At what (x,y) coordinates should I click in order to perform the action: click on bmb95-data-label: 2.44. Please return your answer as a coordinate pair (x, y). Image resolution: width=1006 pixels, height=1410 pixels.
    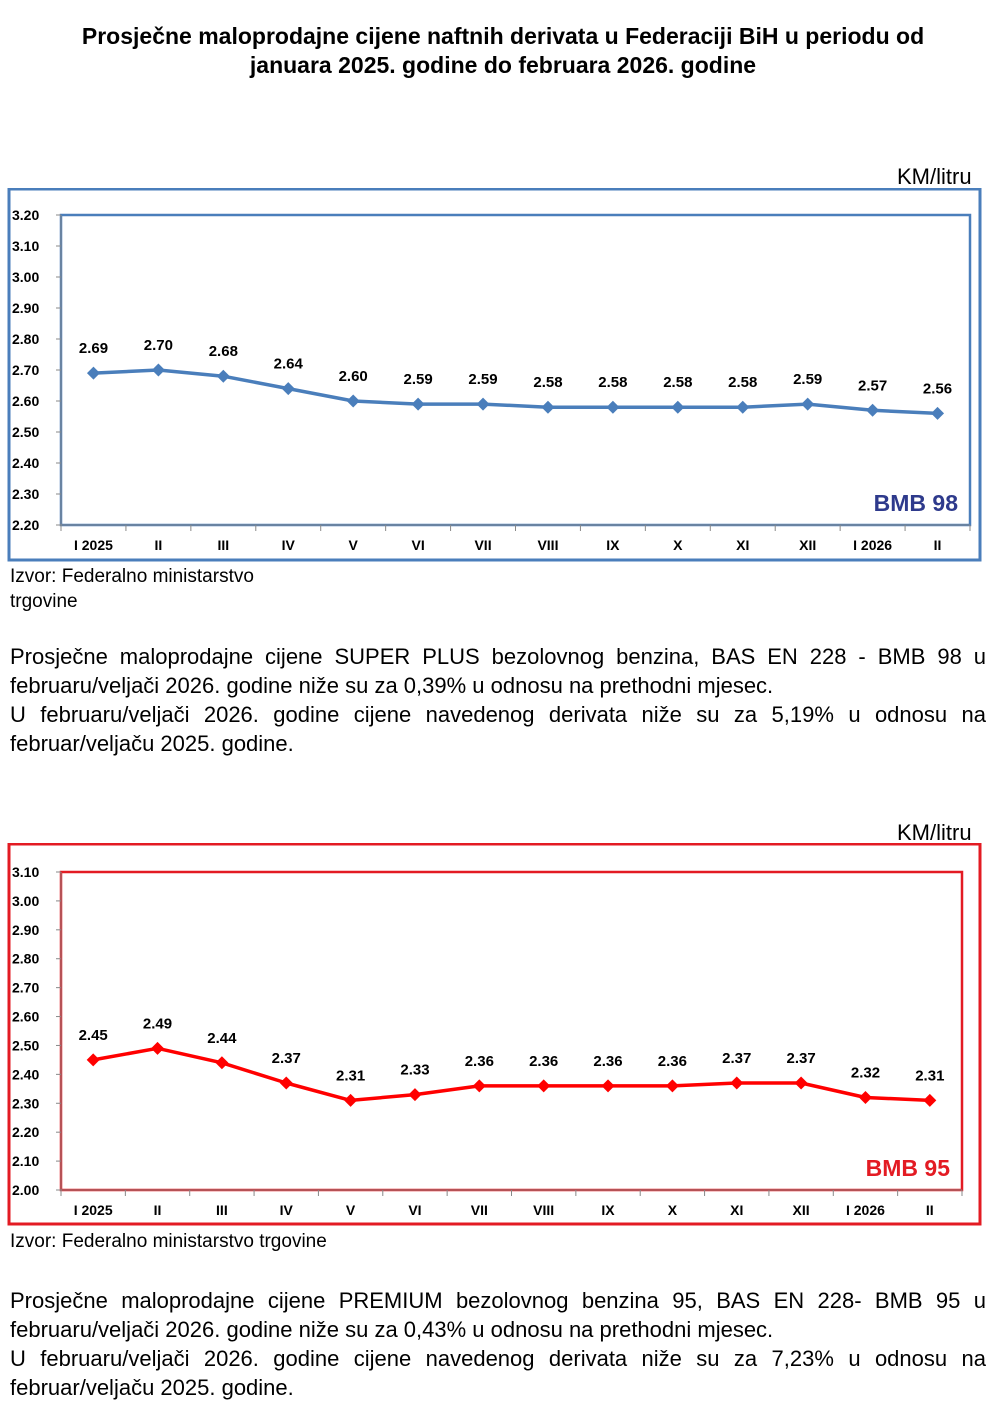
    Looking at the image, I should click on (222, 1038).